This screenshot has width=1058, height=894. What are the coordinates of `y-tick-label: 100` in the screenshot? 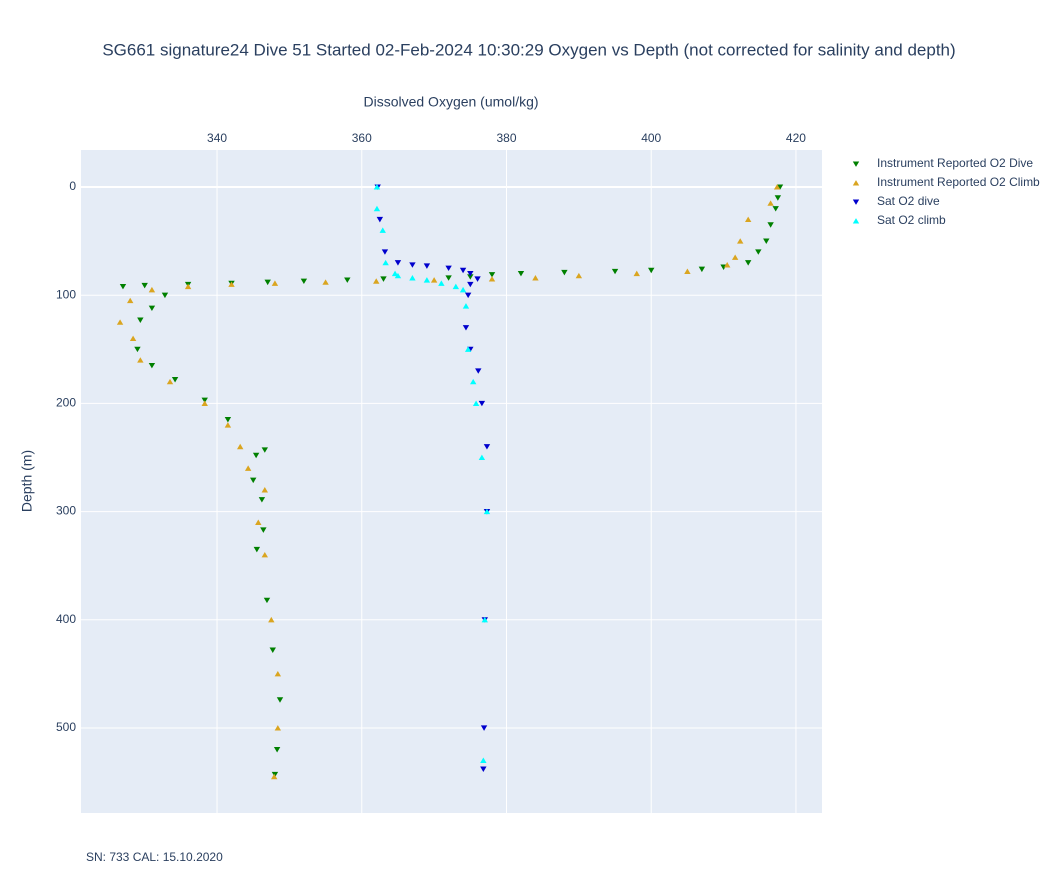 It's located at (66, 294).